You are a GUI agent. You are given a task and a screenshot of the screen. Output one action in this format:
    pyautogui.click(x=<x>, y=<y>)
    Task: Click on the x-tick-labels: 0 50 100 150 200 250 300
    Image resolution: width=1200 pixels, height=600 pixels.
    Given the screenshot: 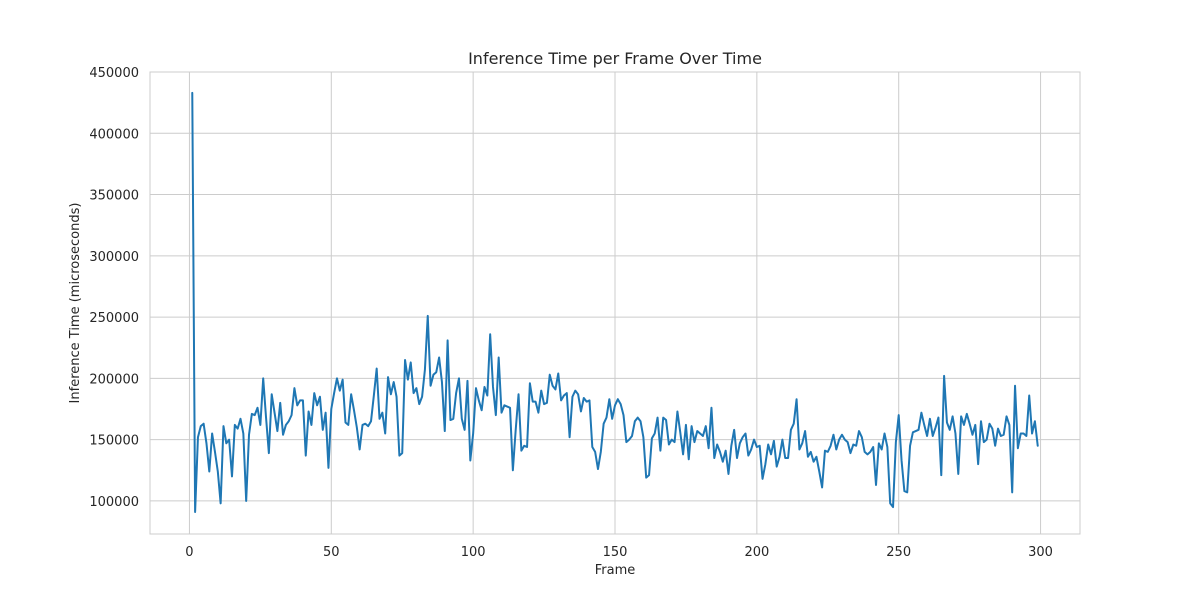 What is the action you would take?
    pyautogui.click(x=619, y=552)
    